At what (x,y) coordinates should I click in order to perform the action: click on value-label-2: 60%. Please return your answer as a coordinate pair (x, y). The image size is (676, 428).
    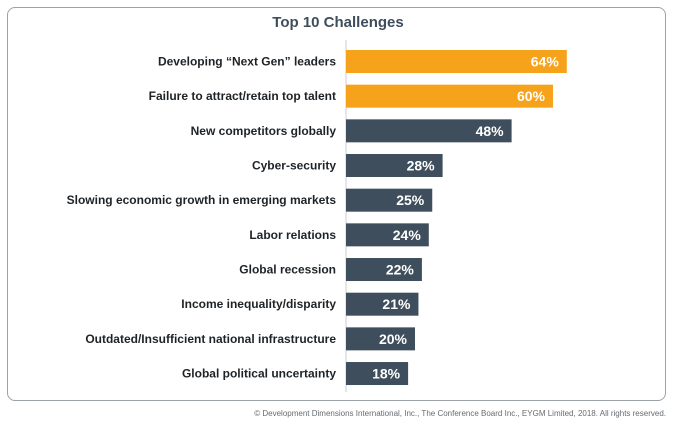
    Looking at the image, I should click on (531, 96).